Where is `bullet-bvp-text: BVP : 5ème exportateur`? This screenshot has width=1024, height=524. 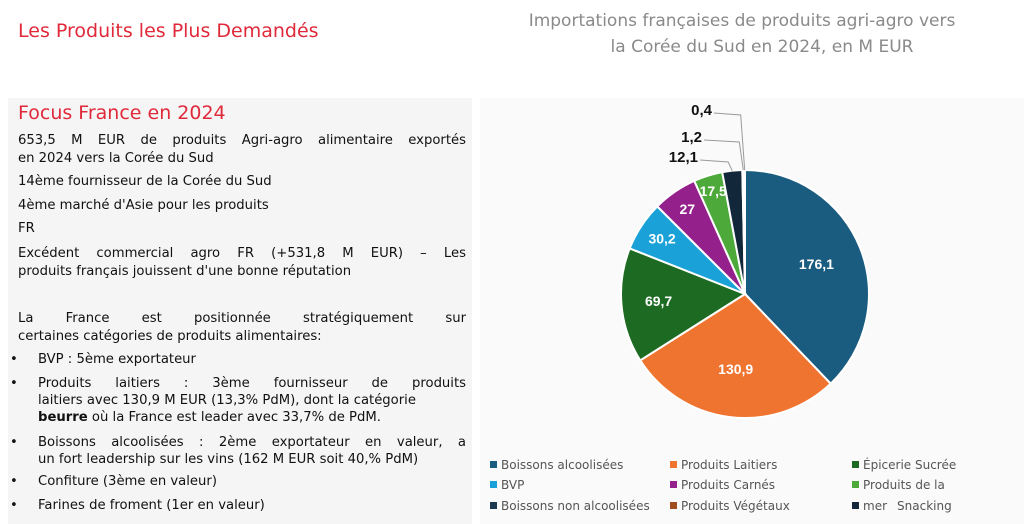
bullet-bvp-text: BVP : 5ème exportateur is located at coordinates (117, 359).